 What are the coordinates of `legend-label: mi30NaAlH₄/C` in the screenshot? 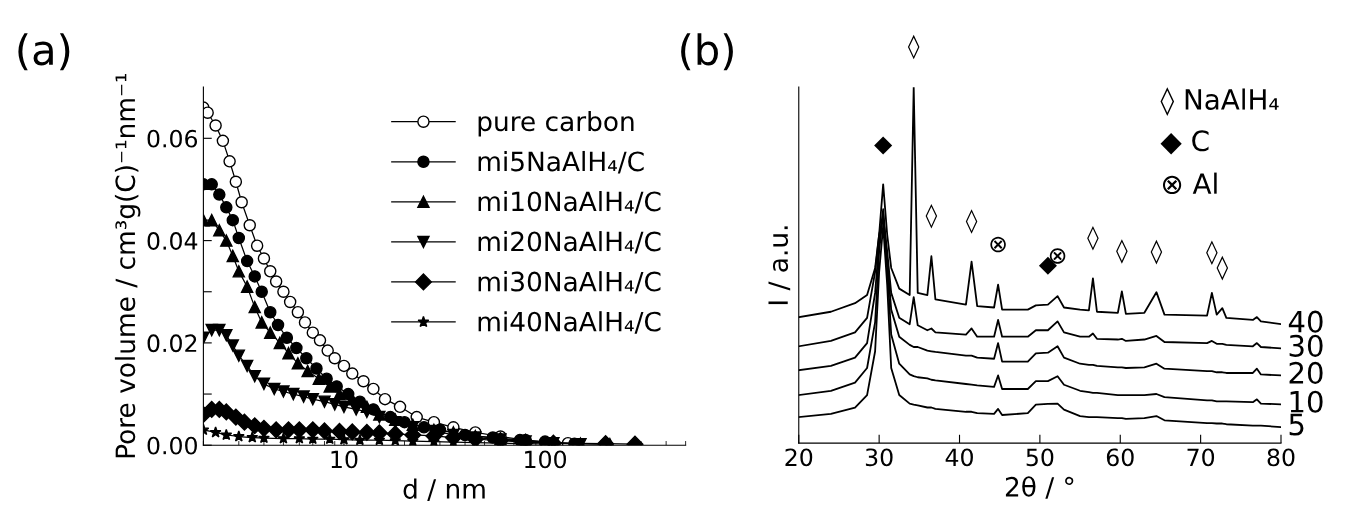 It's located at (569, 282).